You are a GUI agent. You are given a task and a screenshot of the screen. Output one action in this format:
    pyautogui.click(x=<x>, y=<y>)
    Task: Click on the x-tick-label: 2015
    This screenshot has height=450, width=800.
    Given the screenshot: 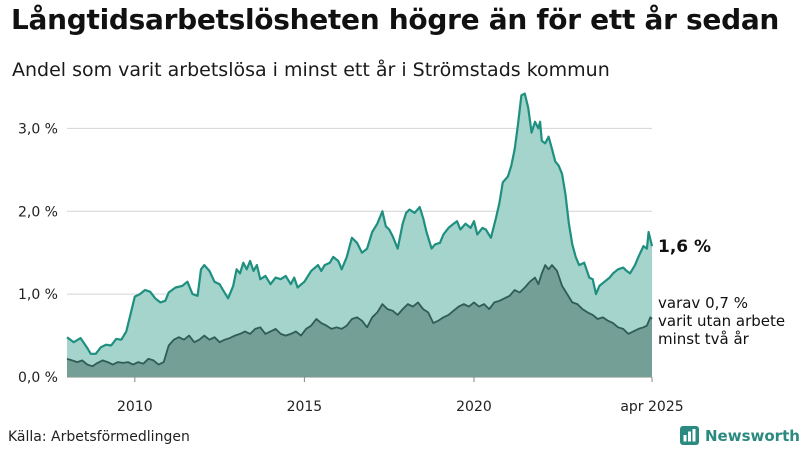 What is the action you would take?
    pyautogui.click(x=305, y=407)
    